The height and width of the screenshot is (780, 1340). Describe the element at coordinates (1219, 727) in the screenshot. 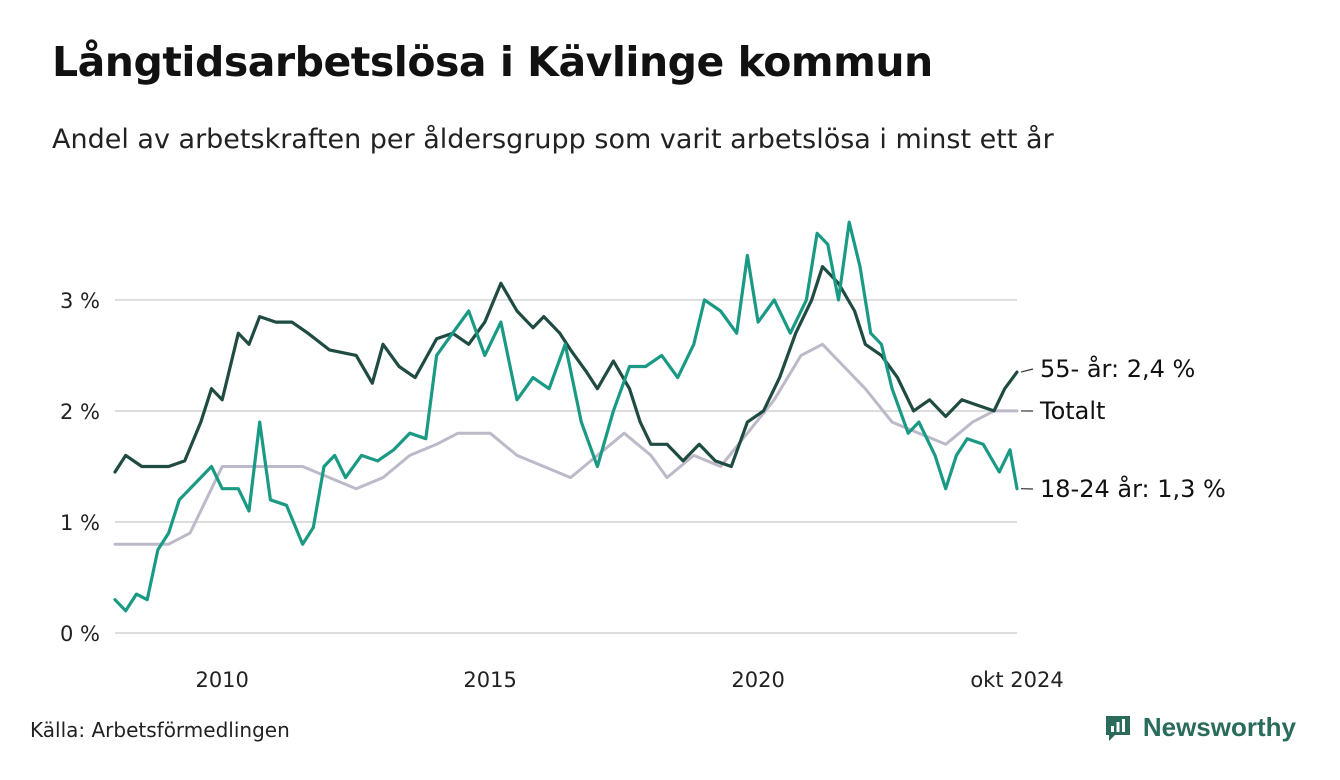

I see `brand-name: Newsworthy` at that location.